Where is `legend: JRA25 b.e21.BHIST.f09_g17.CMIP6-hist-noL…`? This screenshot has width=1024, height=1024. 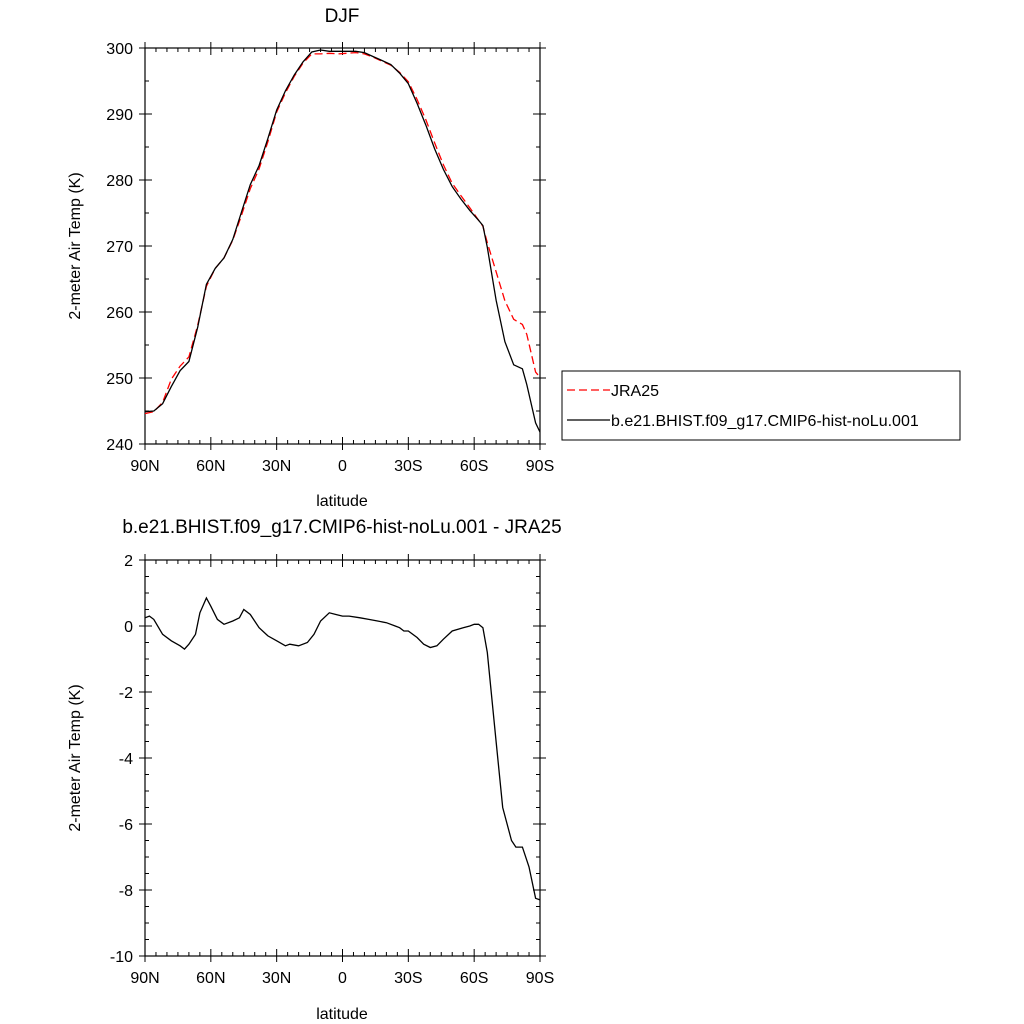
legend: JRA25 b.e21.BHIST.f09_g17.CMIP6-hist-noL… is located at coordinates (761, 405).